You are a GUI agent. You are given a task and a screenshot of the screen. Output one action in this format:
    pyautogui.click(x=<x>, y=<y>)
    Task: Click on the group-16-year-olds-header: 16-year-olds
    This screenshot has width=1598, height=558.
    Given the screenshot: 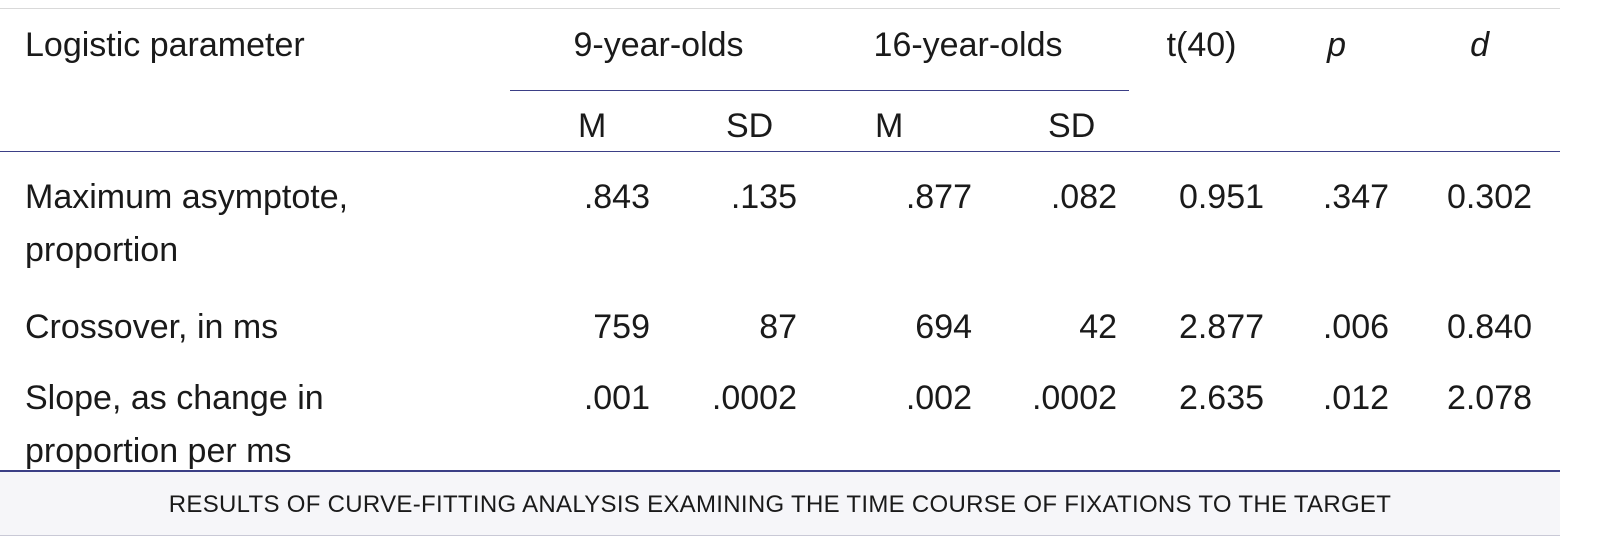 What is the action you would take?
    pyautogui.click(x=968, y=50)
    